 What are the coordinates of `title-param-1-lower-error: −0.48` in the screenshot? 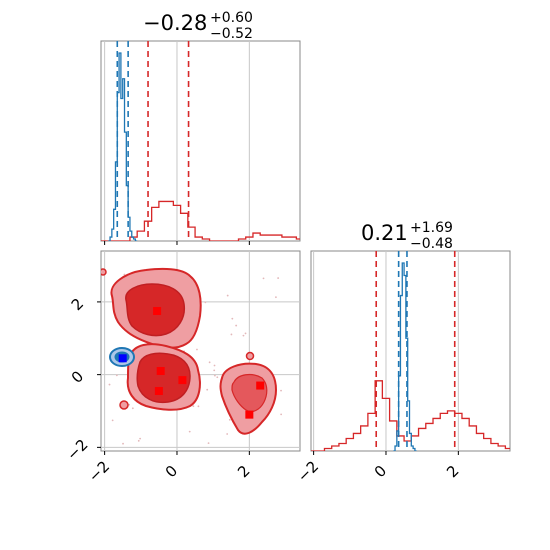 It's located at (431, 244).